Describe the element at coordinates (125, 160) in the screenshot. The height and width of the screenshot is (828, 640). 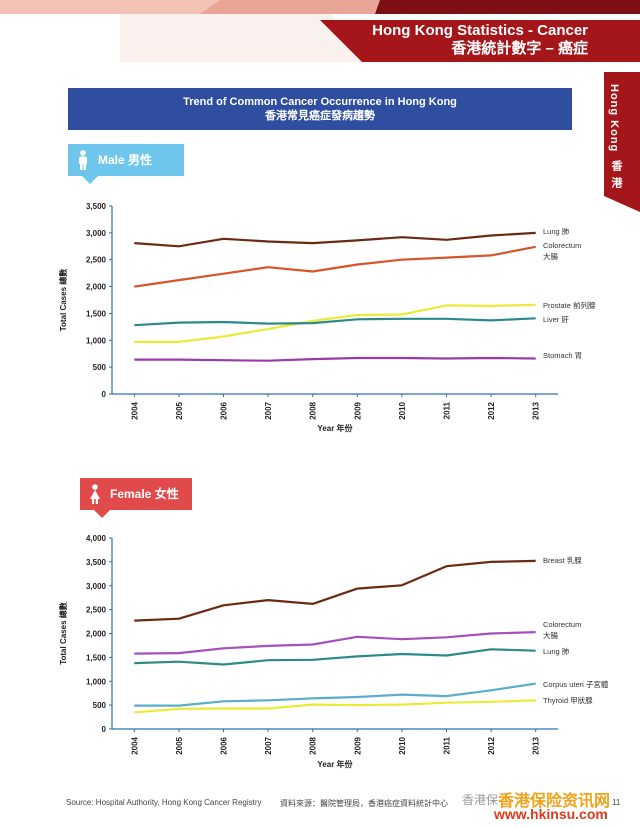
I see `male-badge-label: Male 男性` at that location.